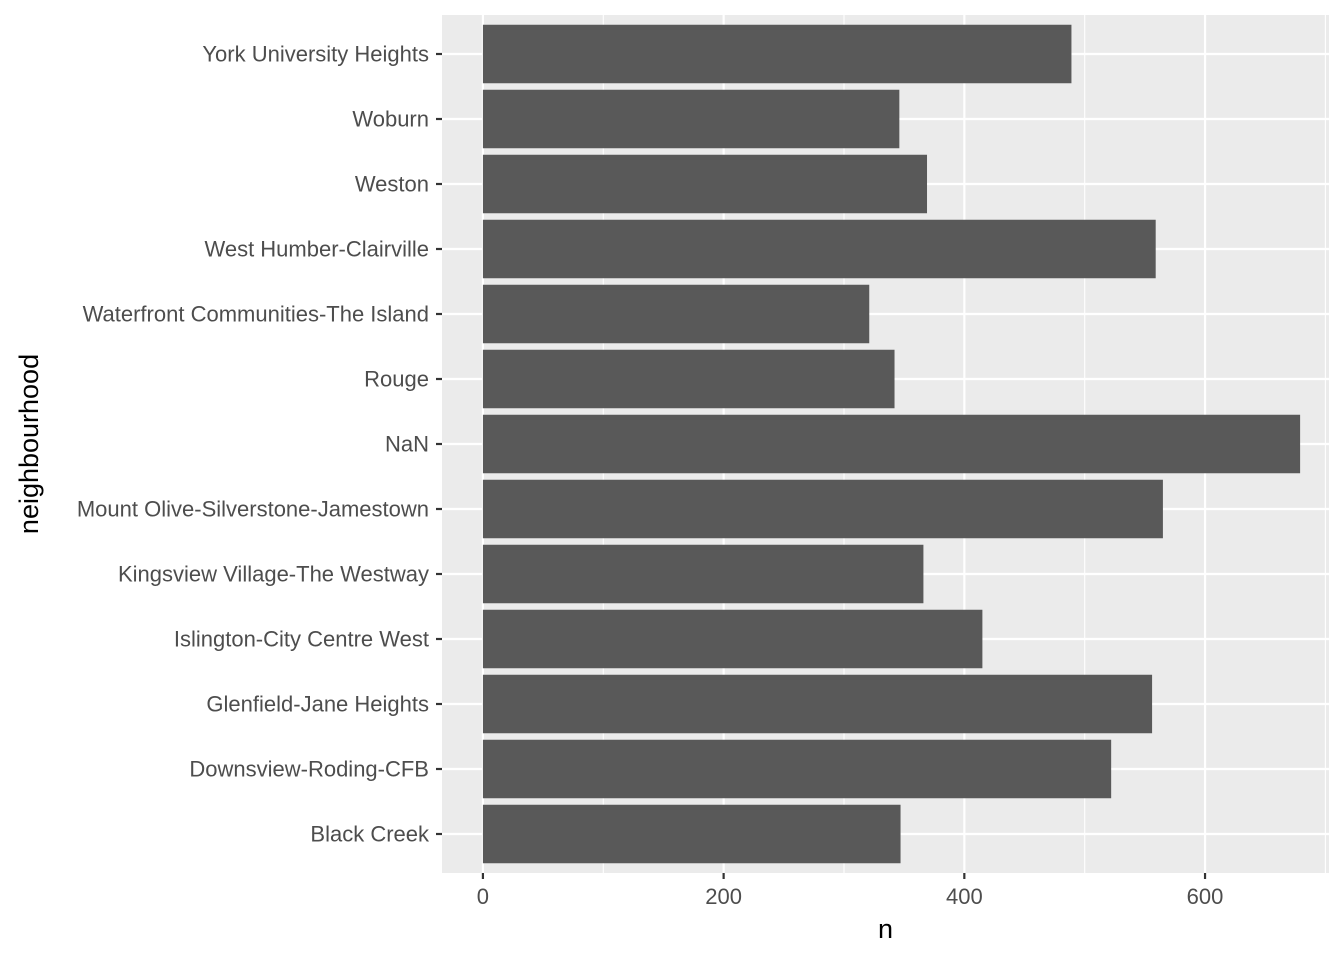  What do you see at coordinates (885, 929) in the screenshot?
I see `x-axis-title: n` at bounding box center [885, 929].